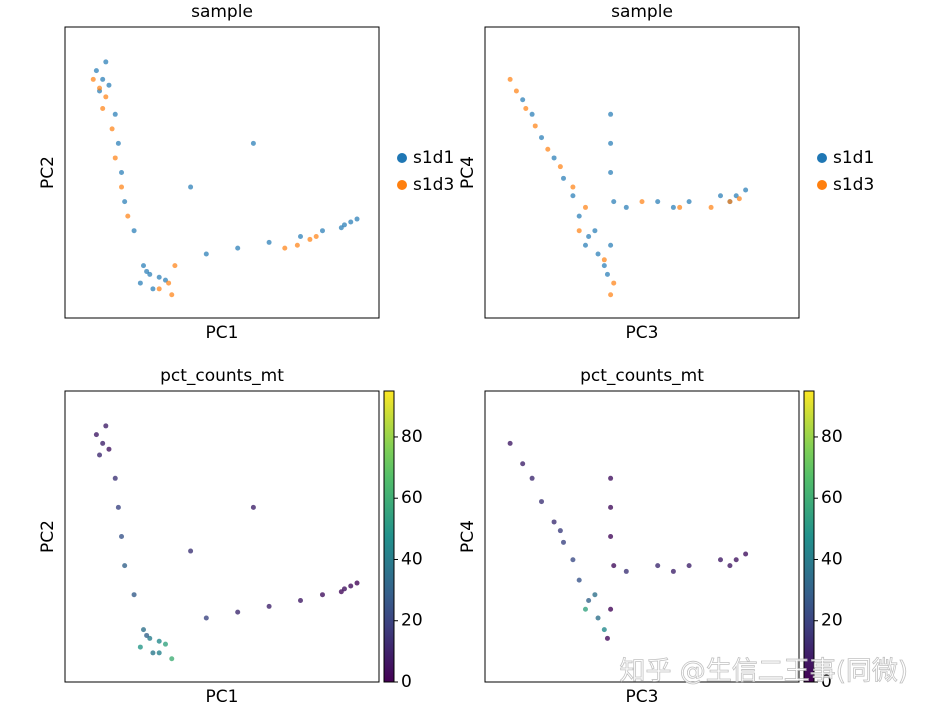  Describe the element at coordinates (48, 172) in the screenshot. I see `y-axis-label: PC2` at that location.